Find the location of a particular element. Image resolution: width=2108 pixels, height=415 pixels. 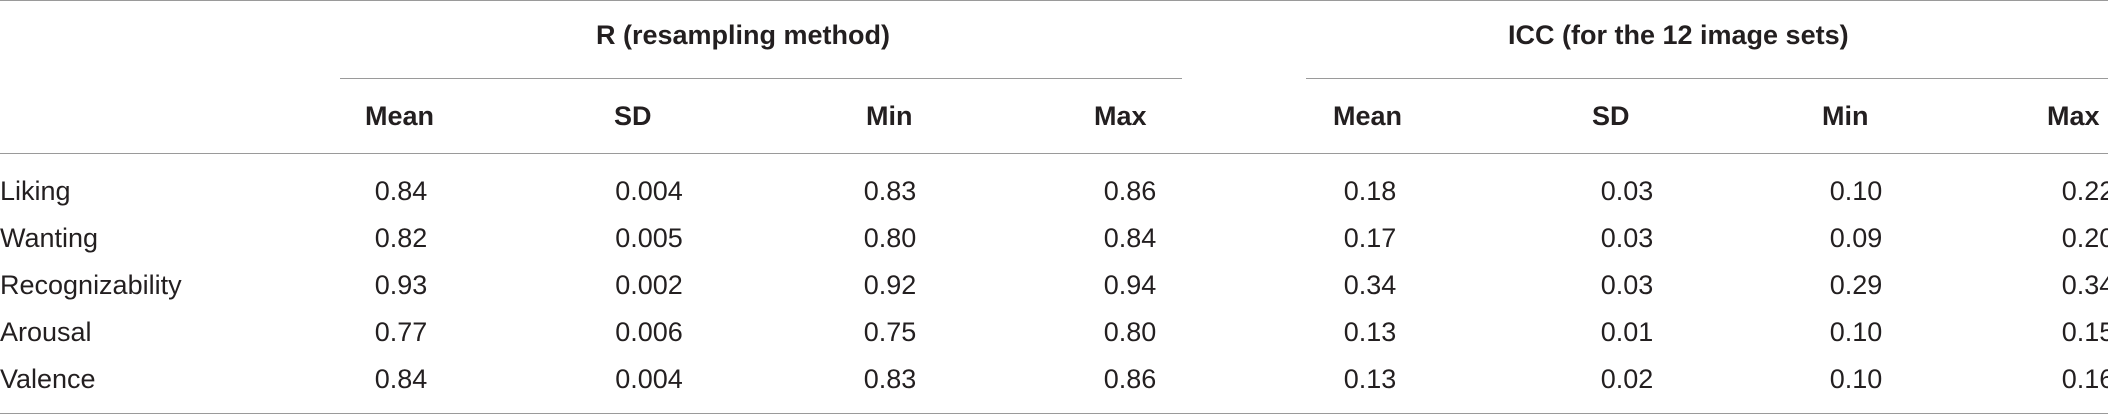

header-bottom-rule is located at coordinates (1054, 153).